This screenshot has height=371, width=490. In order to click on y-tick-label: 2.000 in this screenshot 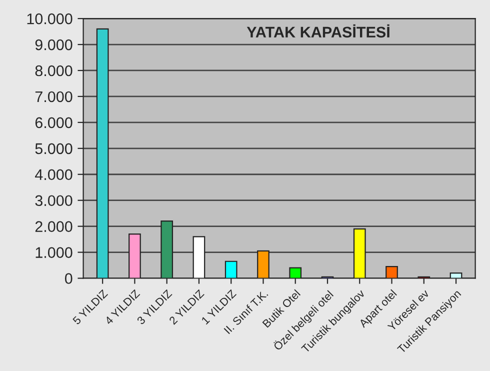, I will do `click(53, 226)`.